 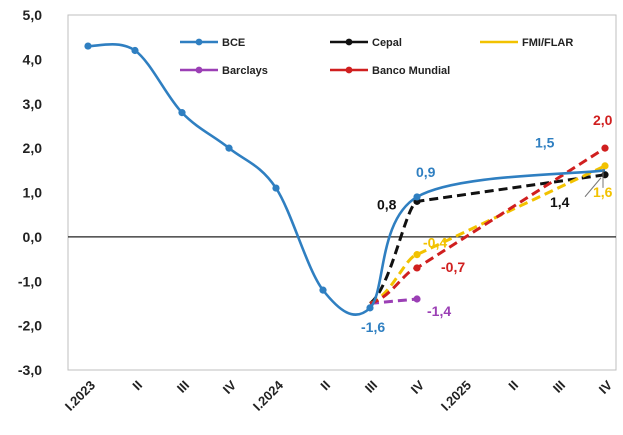 I want to click on legend-marker-cepal, so click(x=349, y=42).